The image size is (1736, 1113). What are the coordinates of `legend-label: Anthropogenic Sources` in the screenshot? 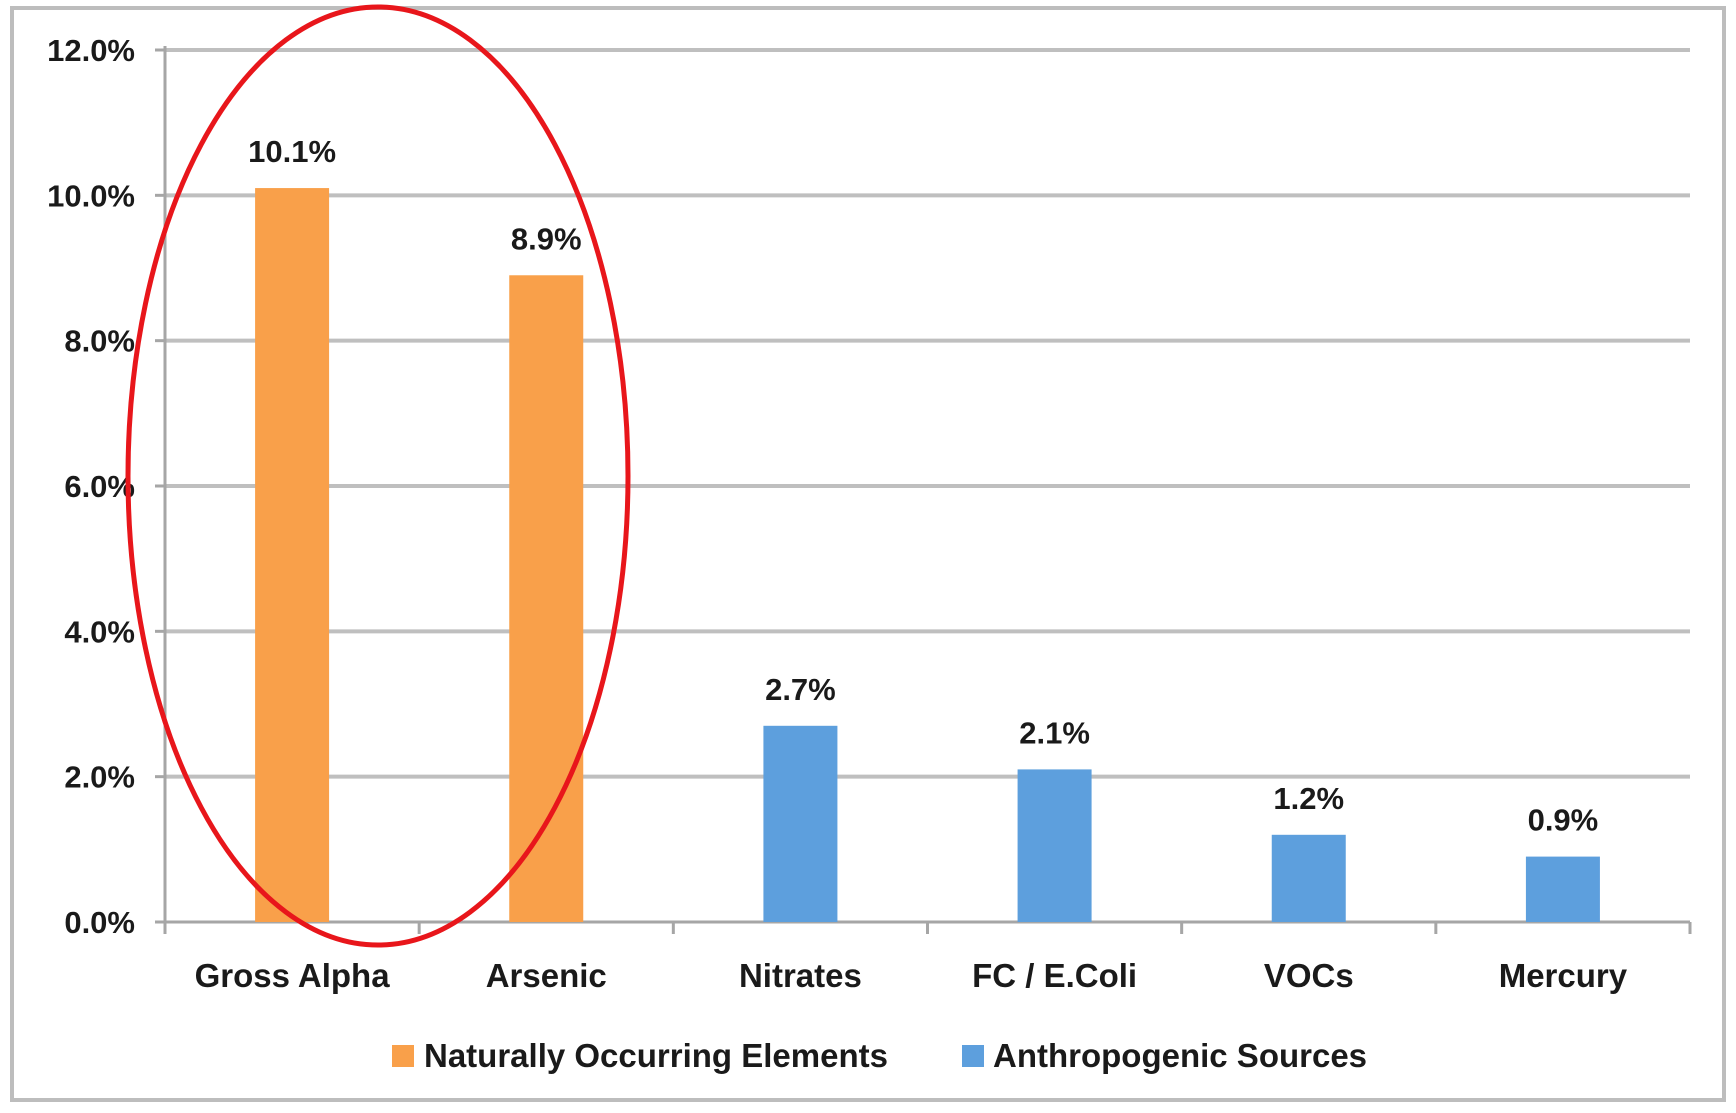 It's located at (1180, 1055).